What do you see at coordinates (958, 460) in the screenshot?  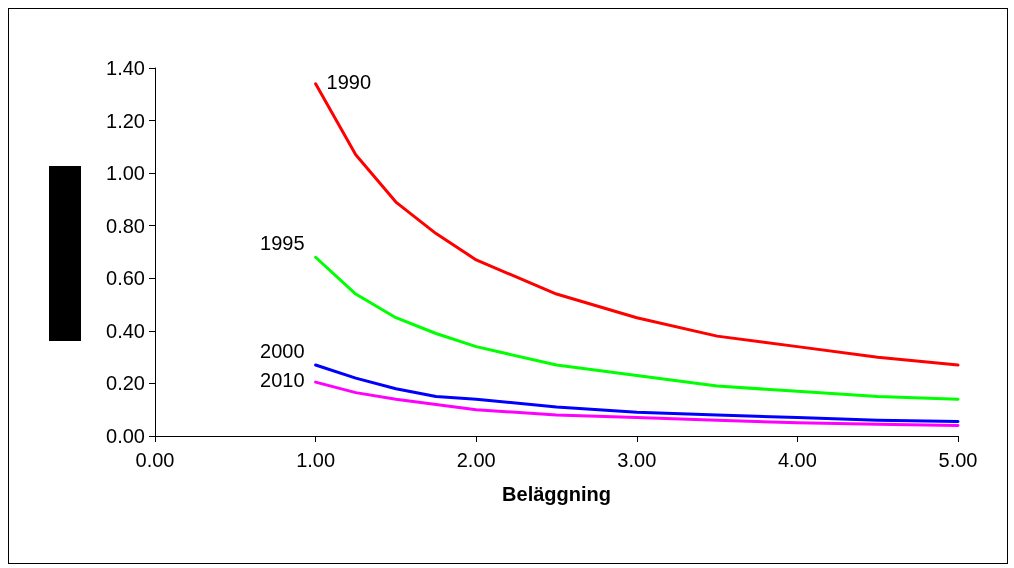 I see `x-tick-label: 5.00` at bounding box center [958, 460].